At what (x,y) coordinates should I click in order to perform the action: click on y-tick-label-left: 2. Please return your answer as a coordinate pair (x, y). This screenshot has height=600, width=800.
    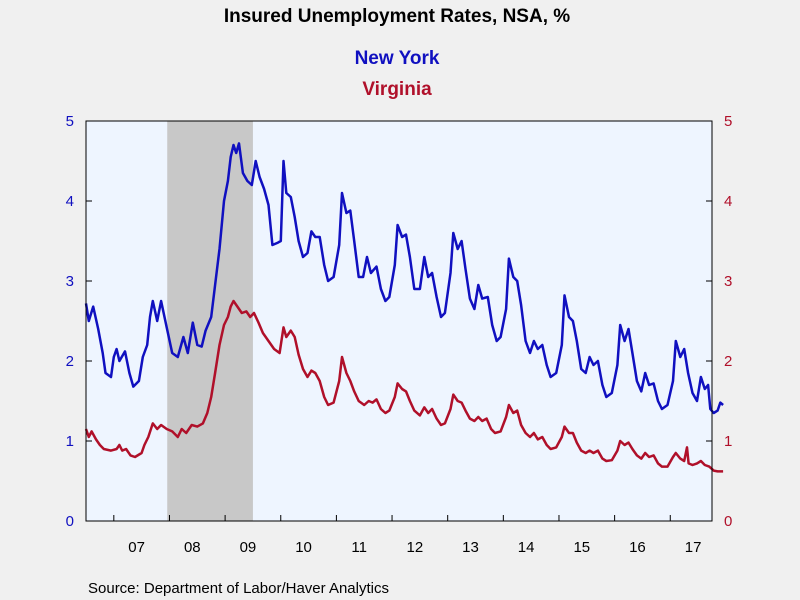
    Looking at the image, I should click on (70, 361).